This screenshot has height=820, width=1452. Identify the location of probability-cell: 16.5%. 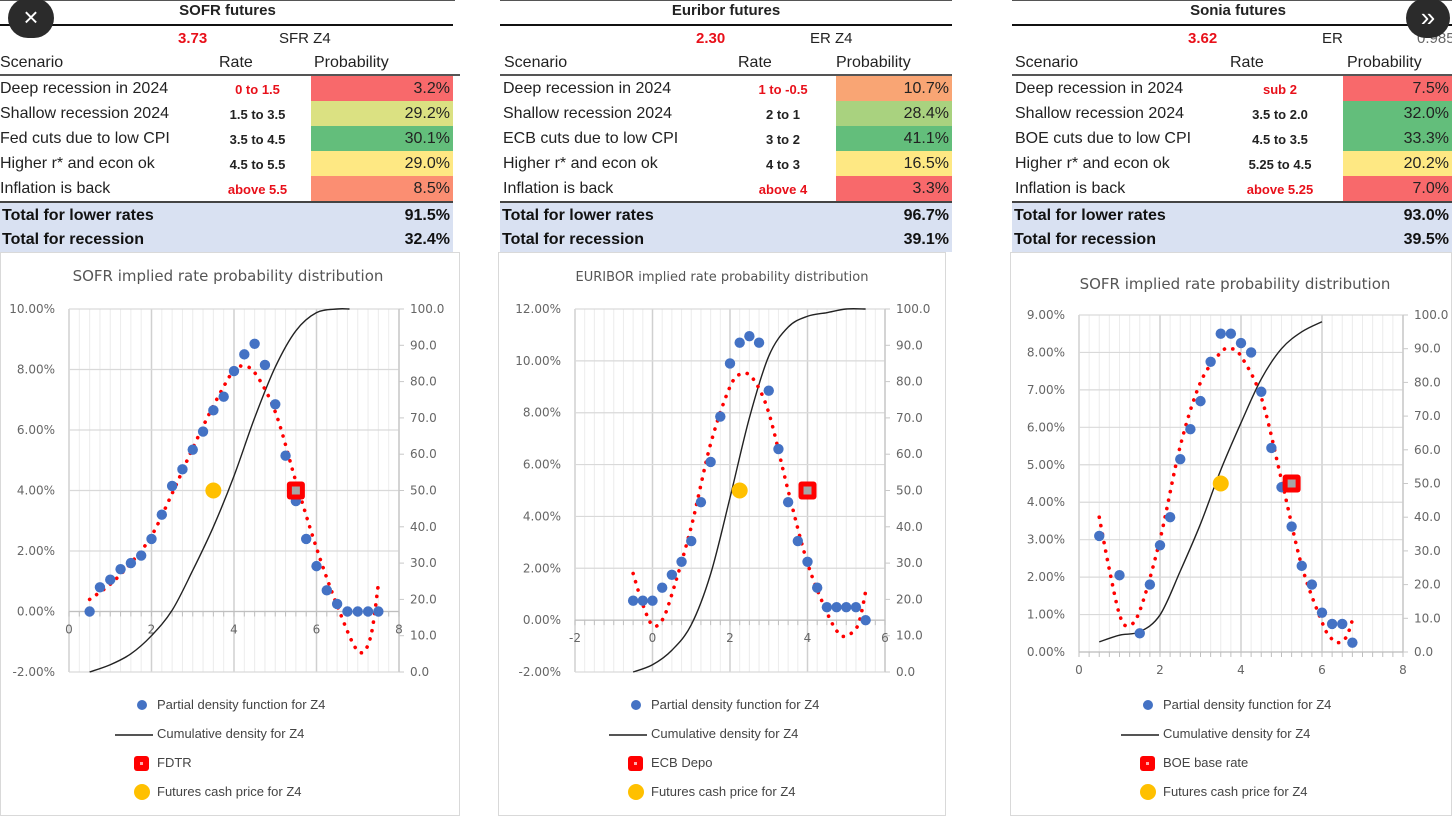
(894, 163).